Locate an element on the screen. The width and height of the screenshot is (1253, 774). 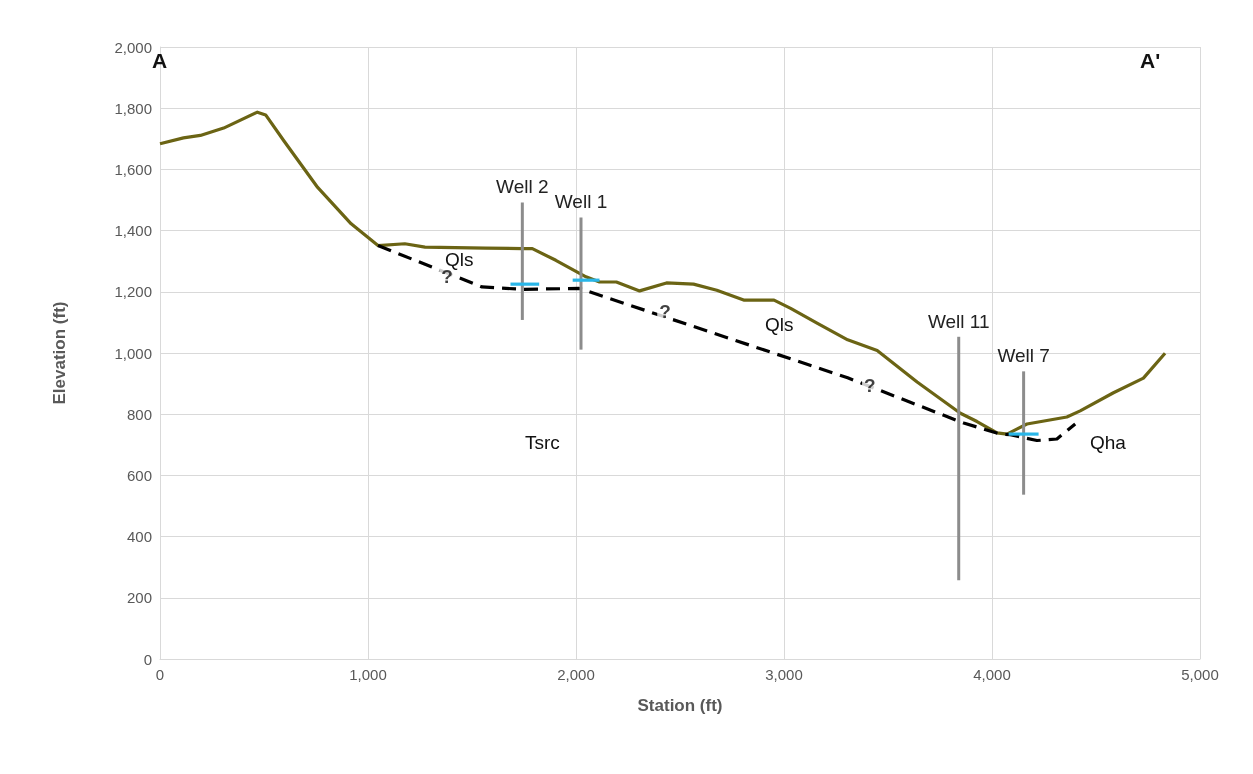
x-tick-label: 1,000 is located at coordinates (368, 674).